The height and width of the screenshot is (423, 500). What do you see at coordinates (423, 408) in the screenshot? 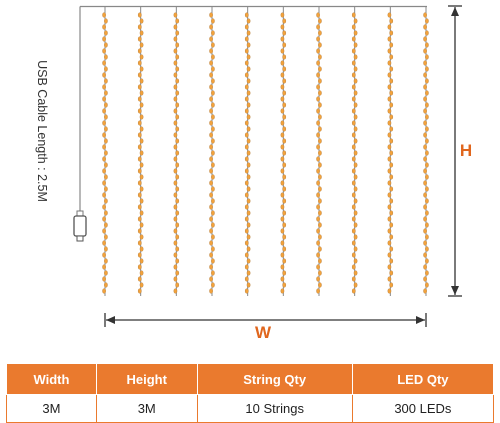
I see `spec-value-led-qty: 300 LEDs` at bounding box center [423, 408].